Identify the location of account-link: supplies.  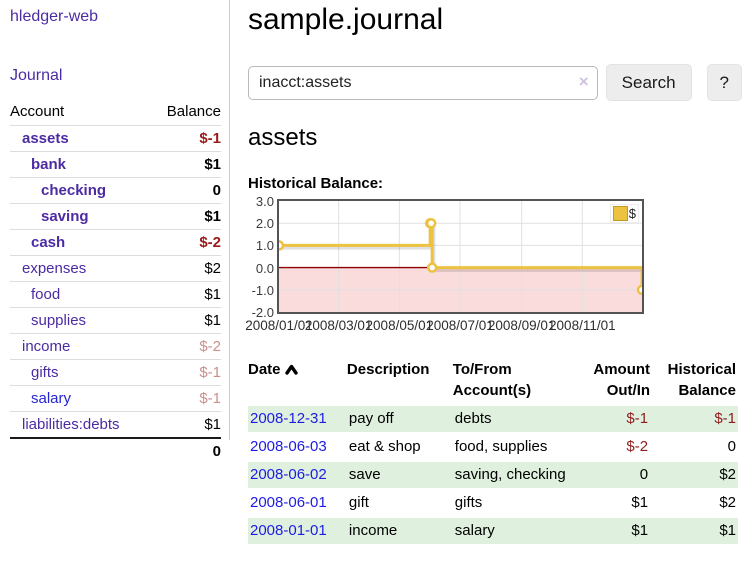
(59, 320).